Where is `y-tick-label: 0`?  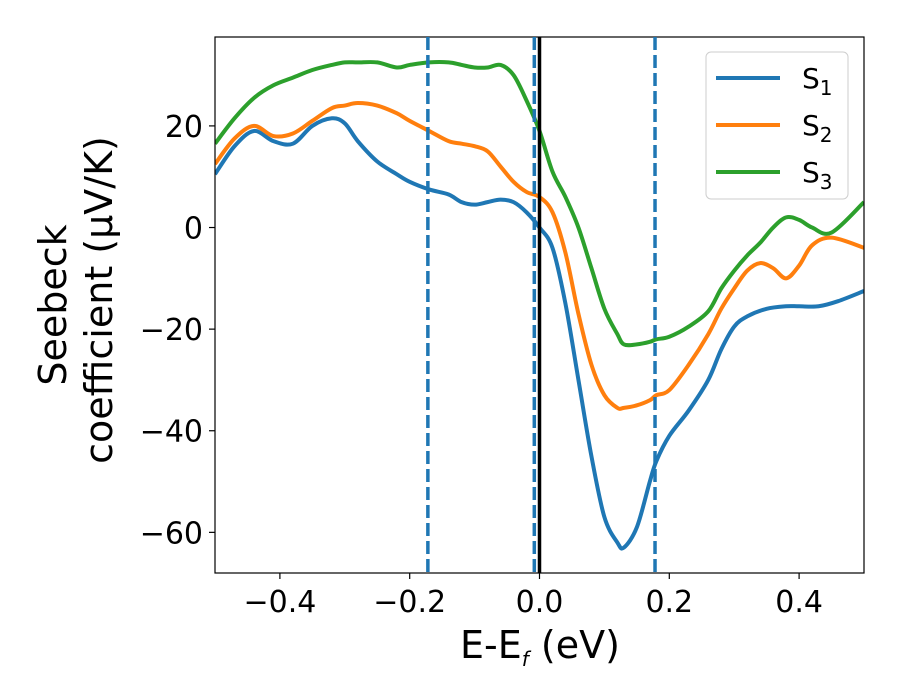
y-tick-label: 0 is located at coordinates (193, 229).